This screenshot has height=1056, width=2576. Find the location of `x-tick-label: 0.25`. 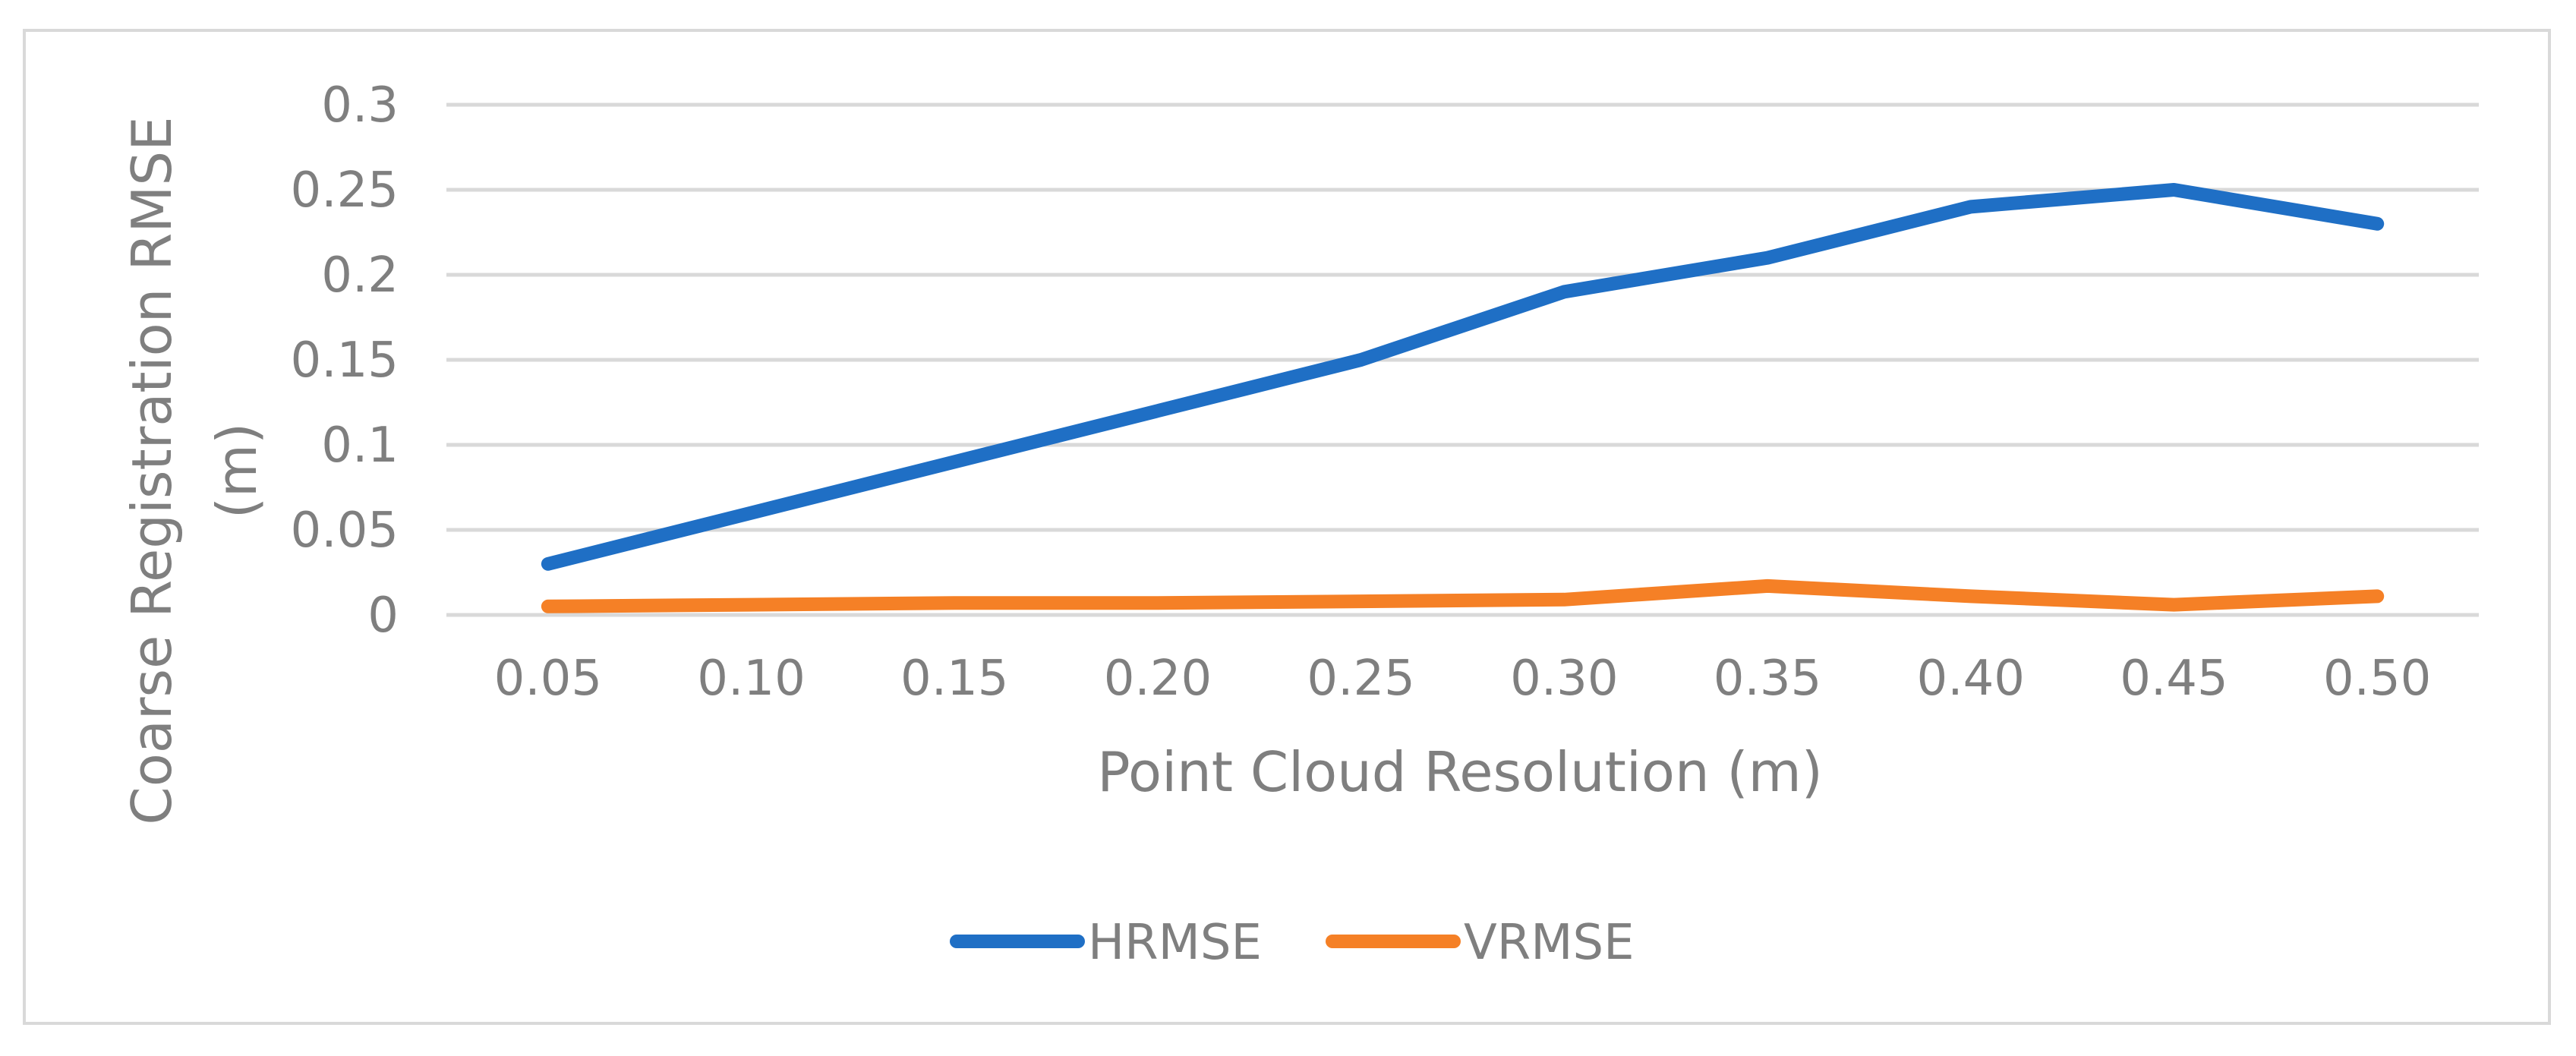

x-tick-label: 0.25 is located at coordinates (1361, 679).